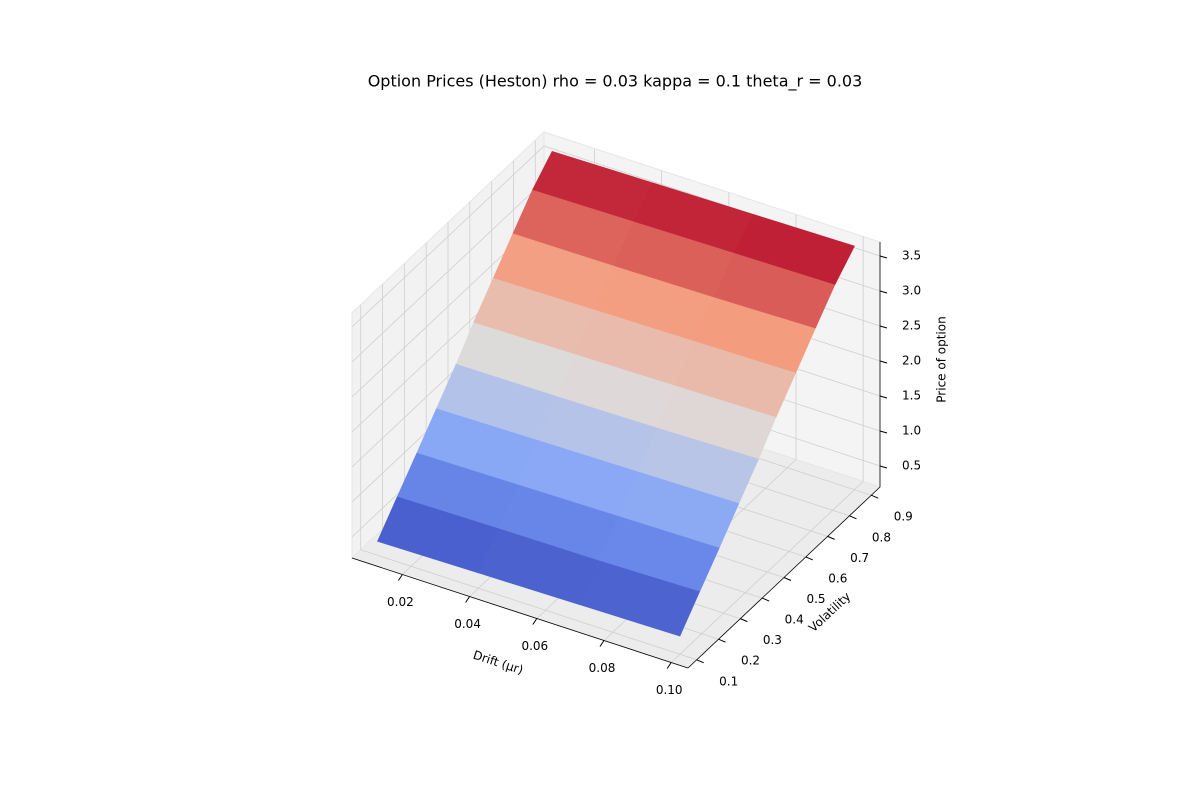 Image resolution: width=1200 pixels, height=800 pixels. I want to click on z-tick-label: 2.5, so click(911, 326).